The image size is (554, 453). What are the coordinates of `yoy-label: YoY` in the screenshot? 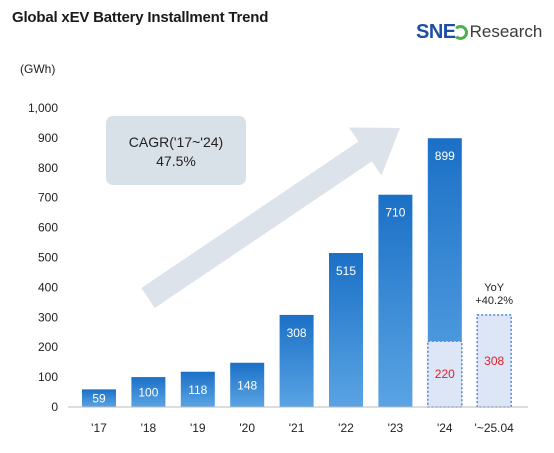 It's located at (494, 288).